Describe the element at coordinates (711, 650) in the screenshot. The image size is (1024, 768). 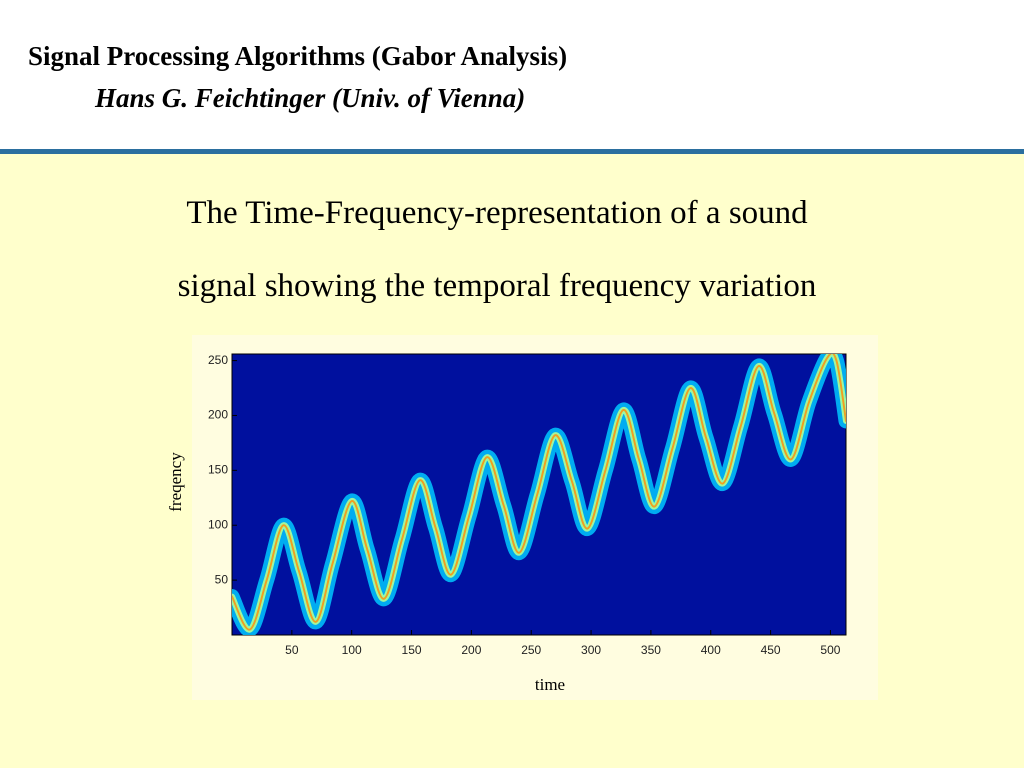
I see `x-tick-label: 400` at that location.